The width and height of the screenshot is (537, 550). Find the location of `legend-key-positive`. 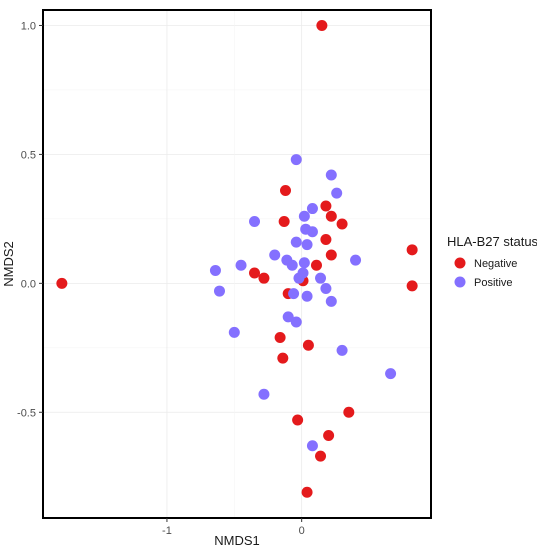

legend-key-positive is located at coordinates (460, 282).